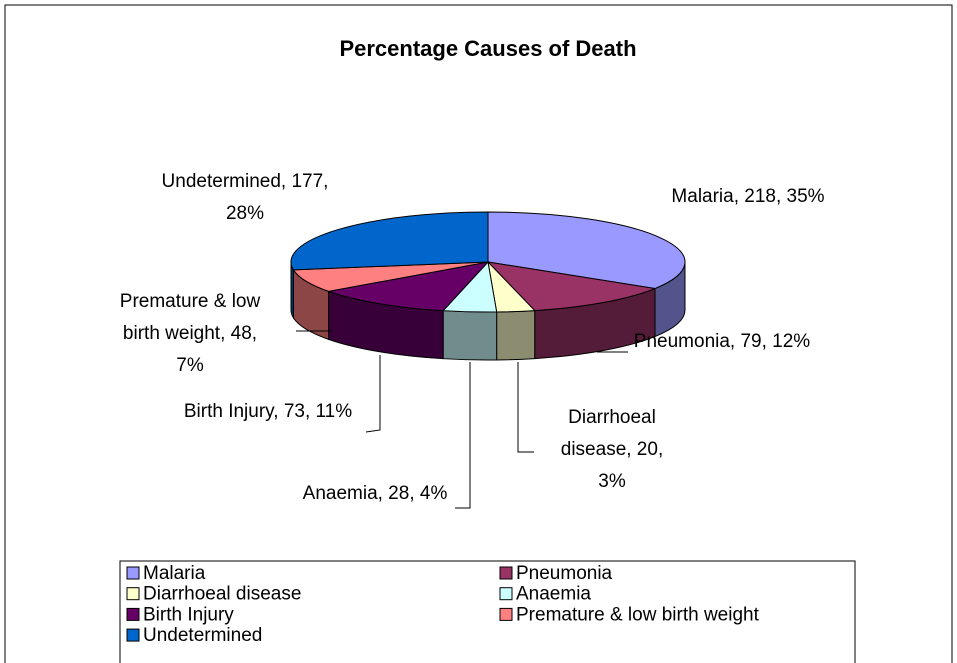 The image size is (957, 663). I want to click on leader-lines, so click(462, 419).